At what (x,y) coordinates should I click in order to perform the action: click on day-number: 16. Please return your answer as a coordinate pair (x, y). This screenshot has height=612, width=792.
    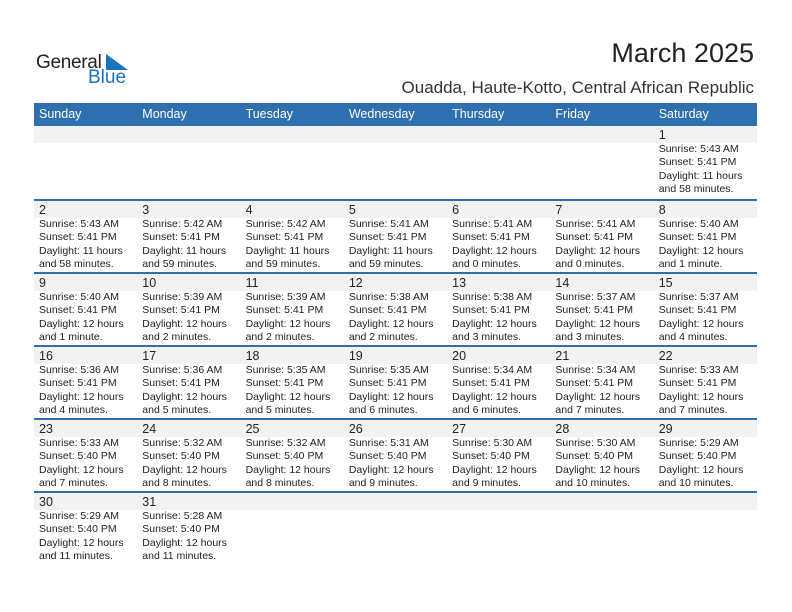
    Looking at the image, I should click on (46, 356).